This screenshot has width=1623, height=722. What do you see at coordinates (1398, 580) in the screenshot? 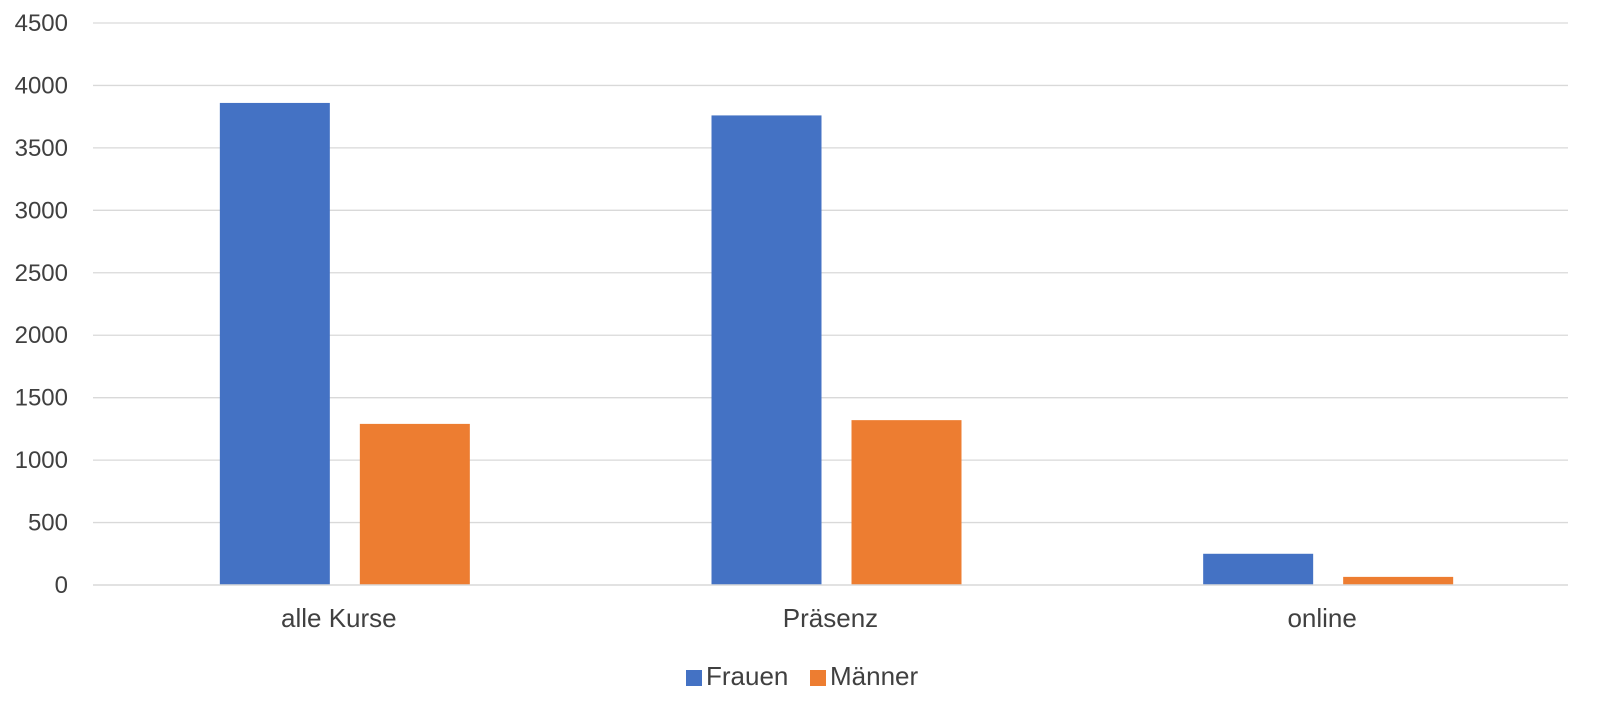
I see `bar-männer-3` at bounding box center [1398, 580].